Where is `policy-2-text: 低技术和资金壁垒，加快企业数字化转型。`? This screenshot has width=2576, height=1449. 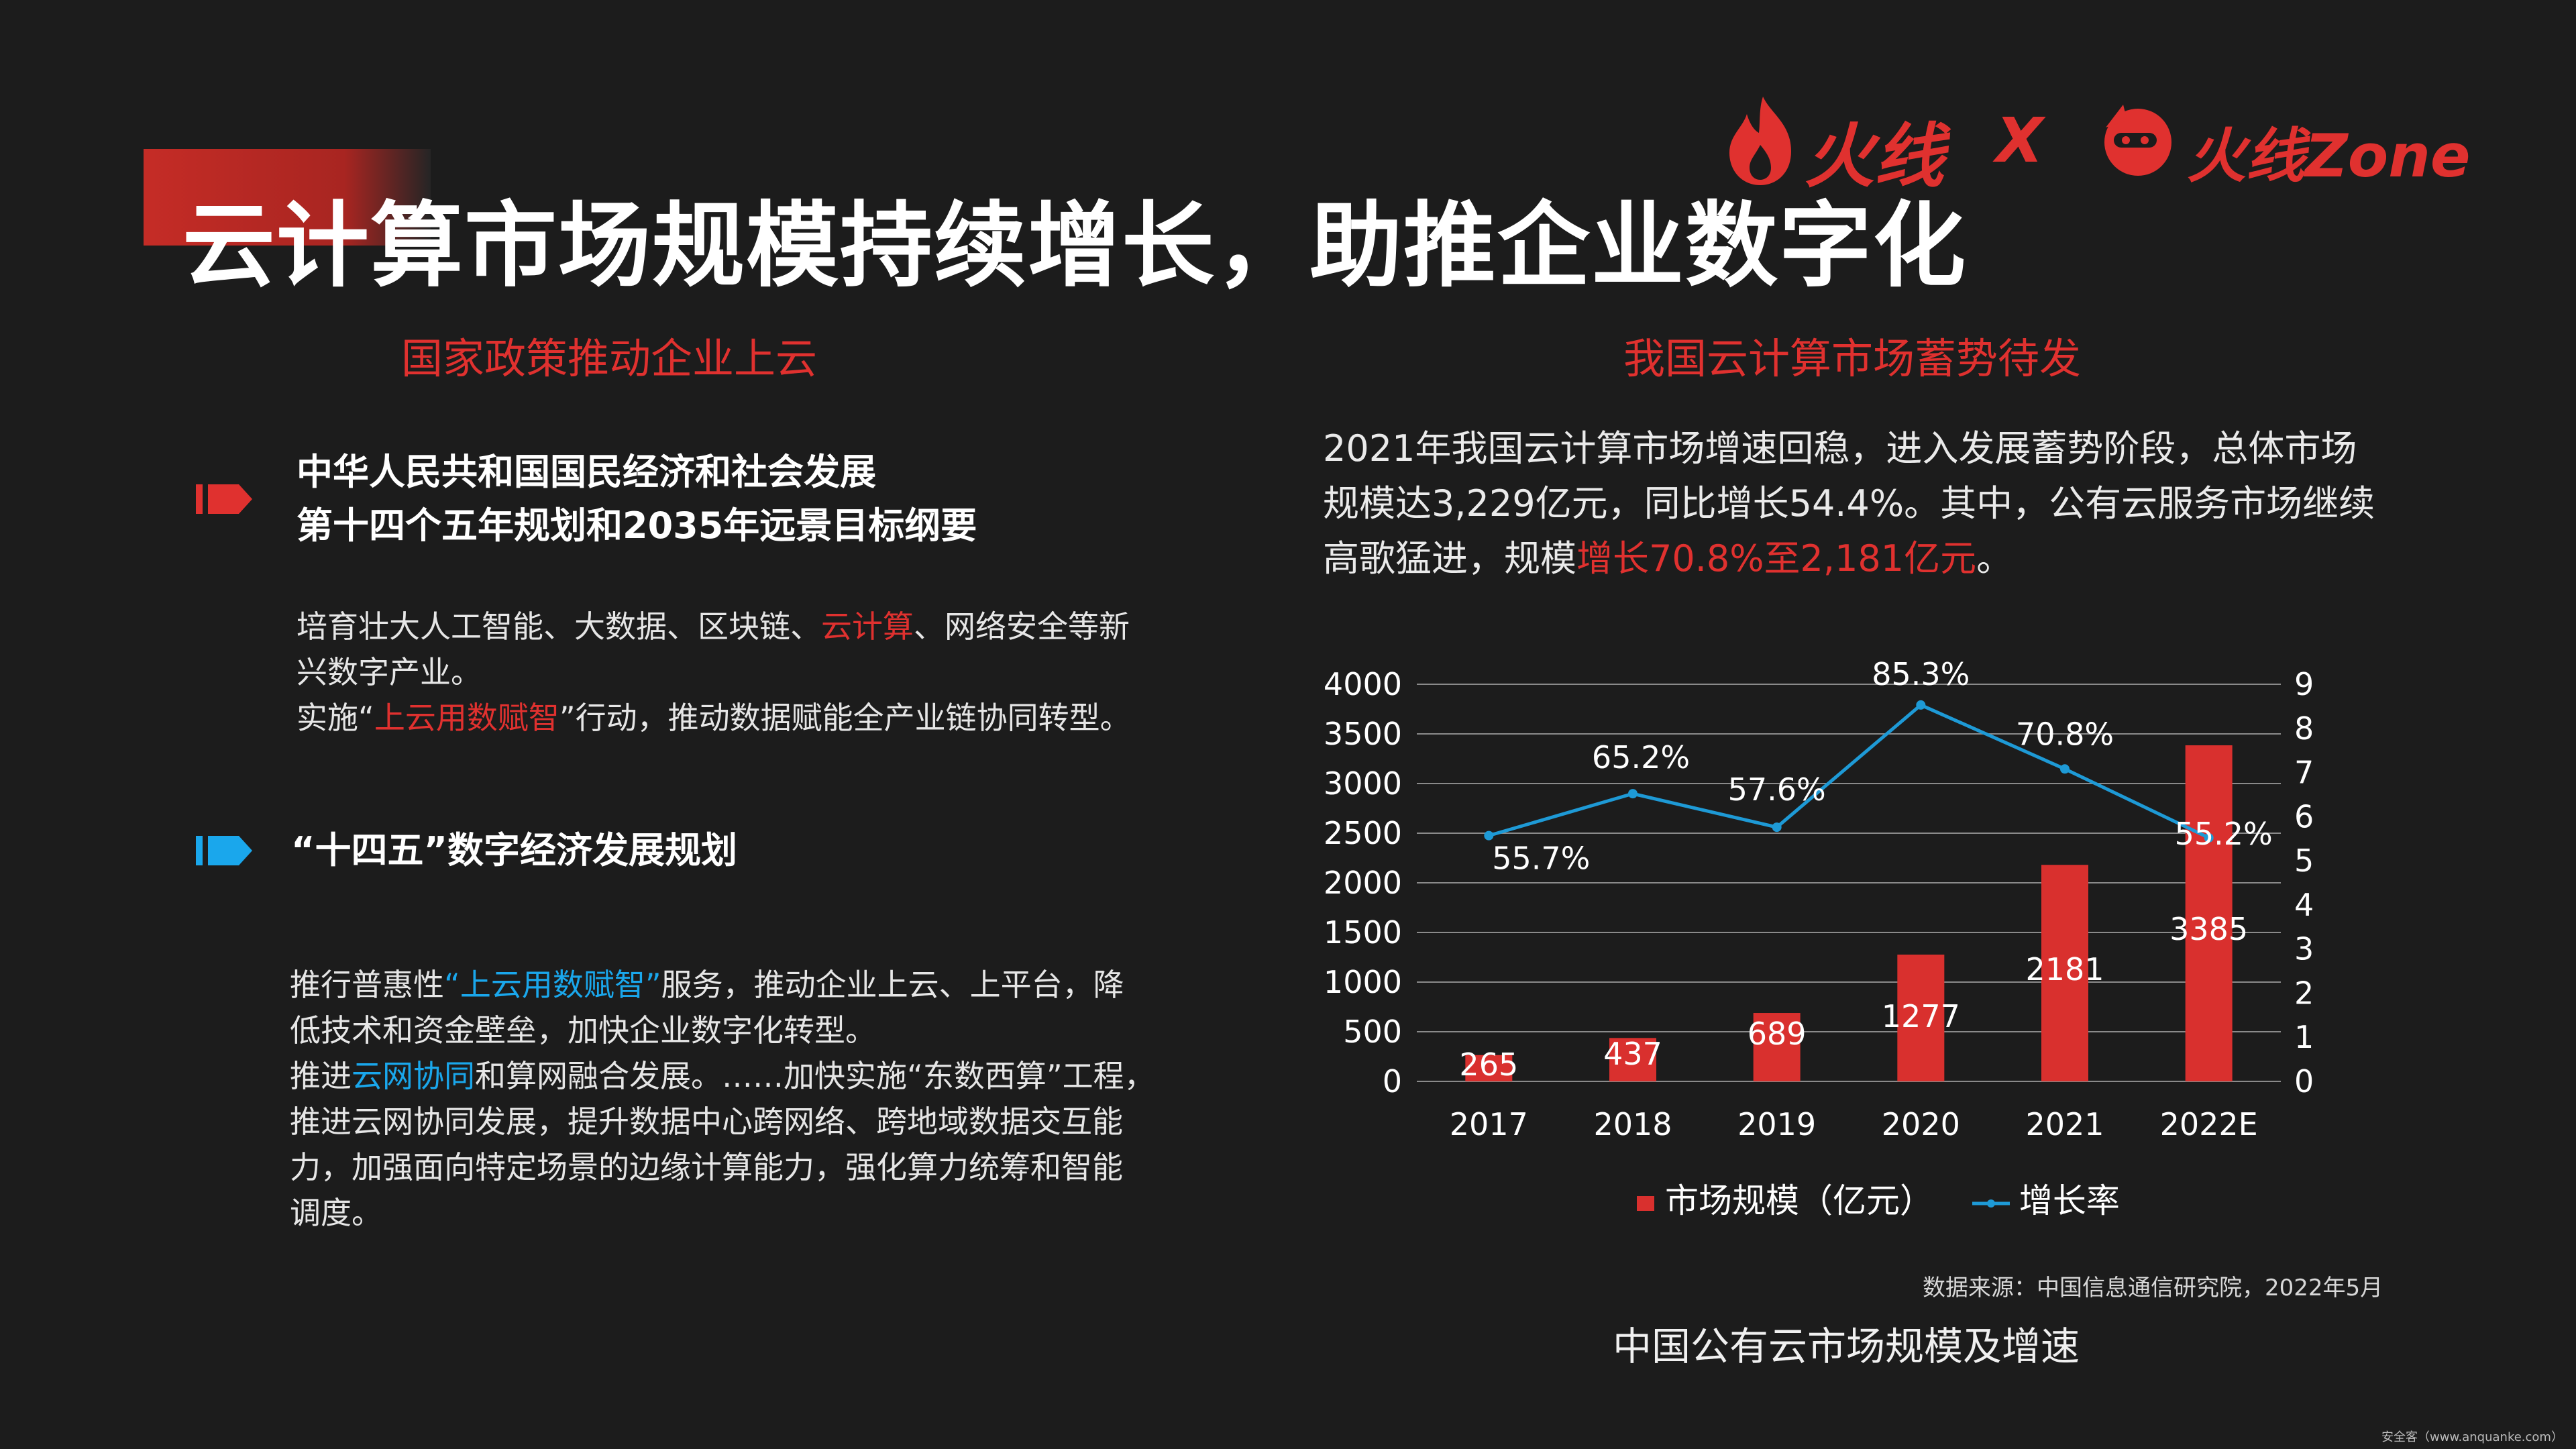 policy-2-text: 低技术和资金壁垒，加快企业数字化转型。 is located at coordinates (583, 1030).